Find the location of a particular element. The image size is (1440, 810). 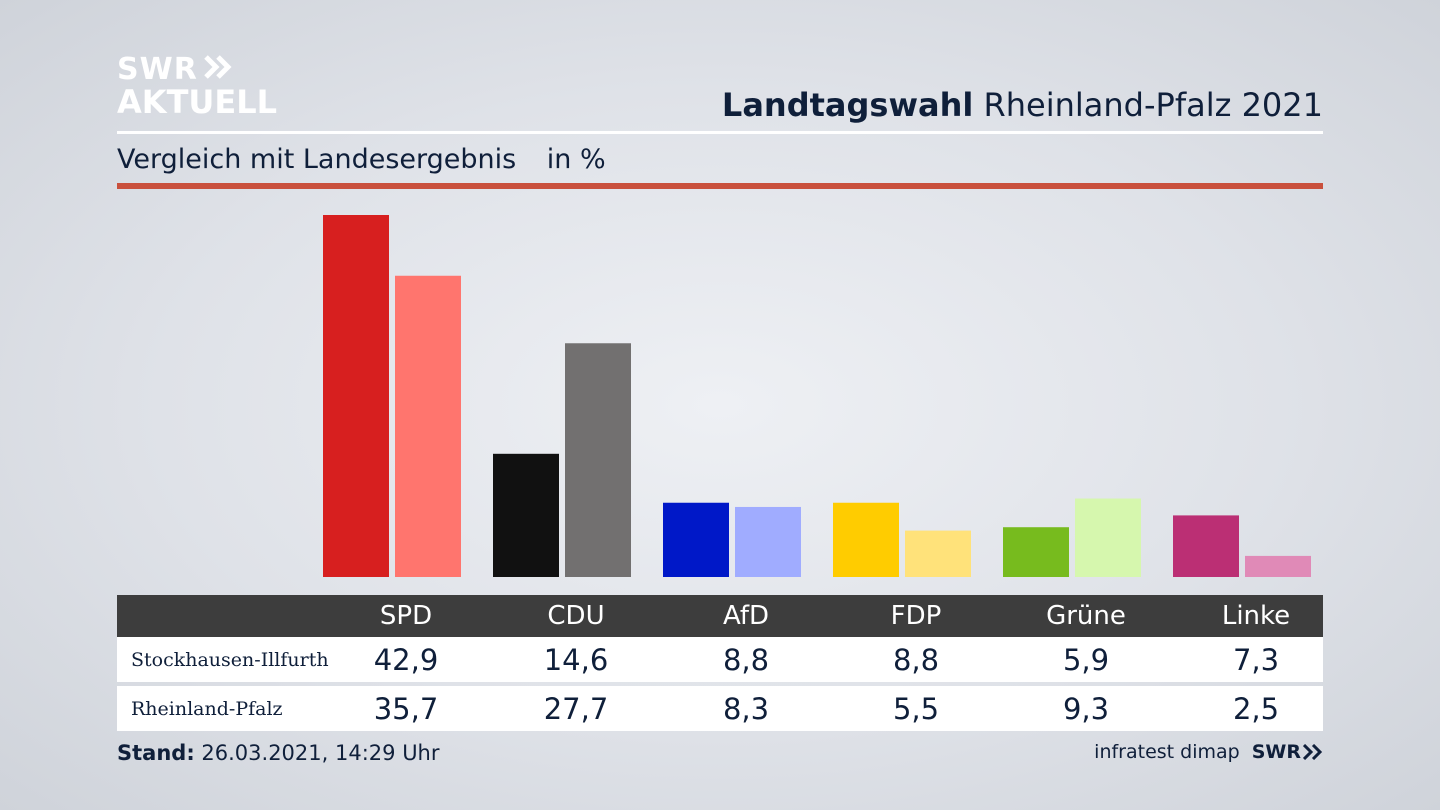

column-header-afd: AfD is located at coordinates (746, 616).